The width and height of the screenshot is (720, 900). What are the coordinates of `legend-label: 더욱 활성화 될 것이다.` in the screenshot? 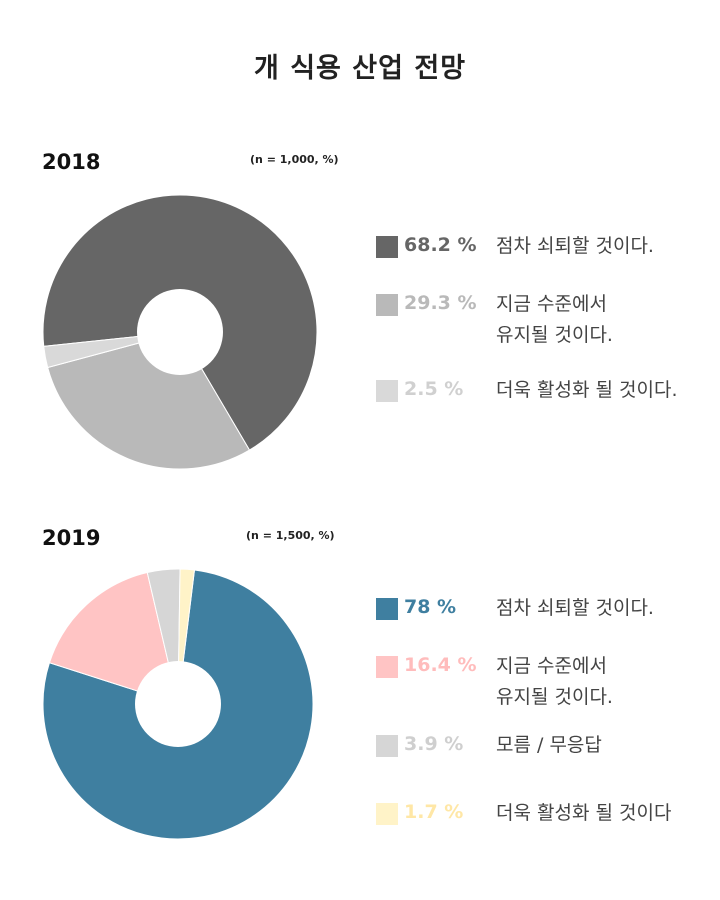 It's located at (587, 390).